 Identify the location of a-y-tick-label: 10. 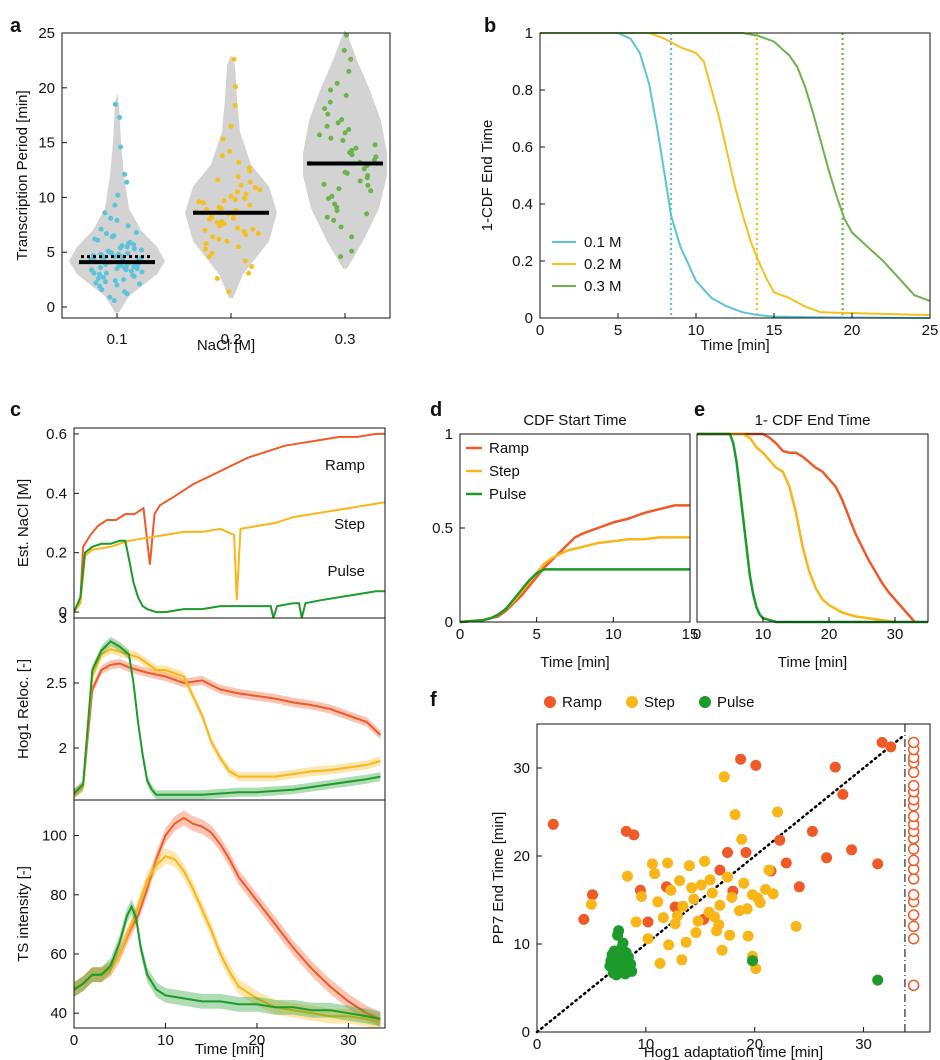
(46, 197).